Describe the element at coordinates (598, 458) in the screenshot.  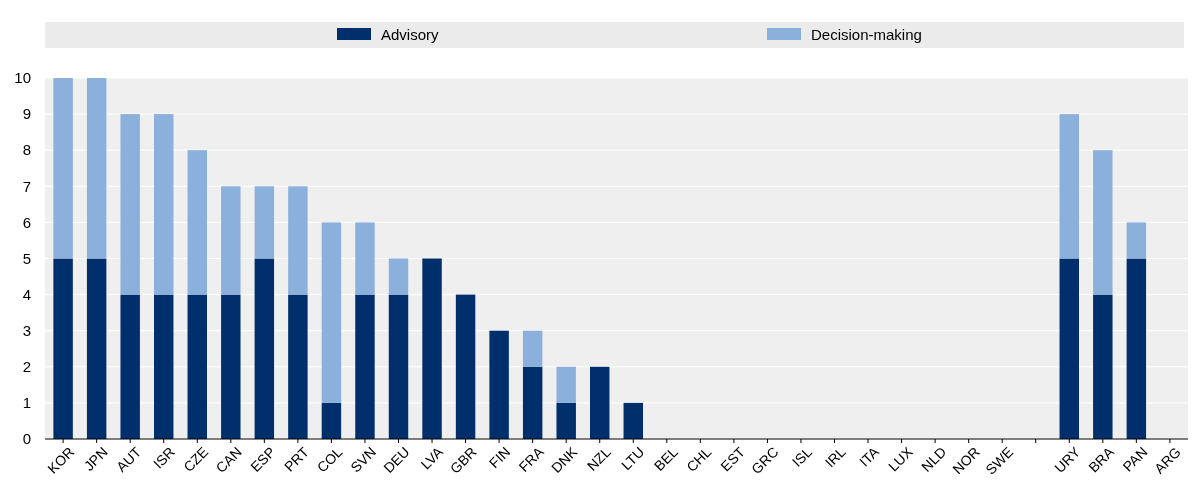
I see `x-tick-label: NZL` at that location.